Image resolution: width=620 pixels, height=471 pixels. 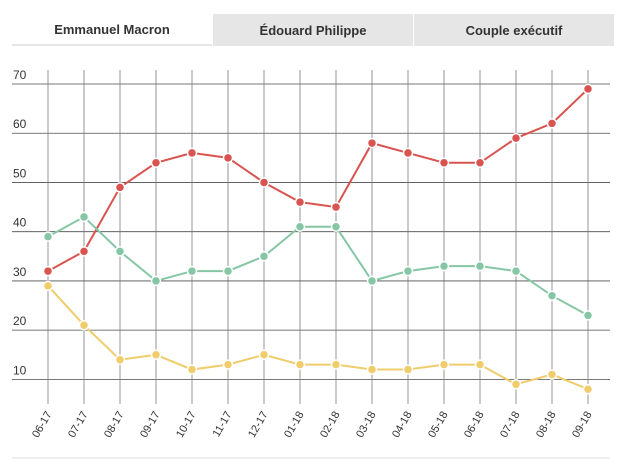 I want to click on y-tick-label: 30, so click(x=20, y=272).